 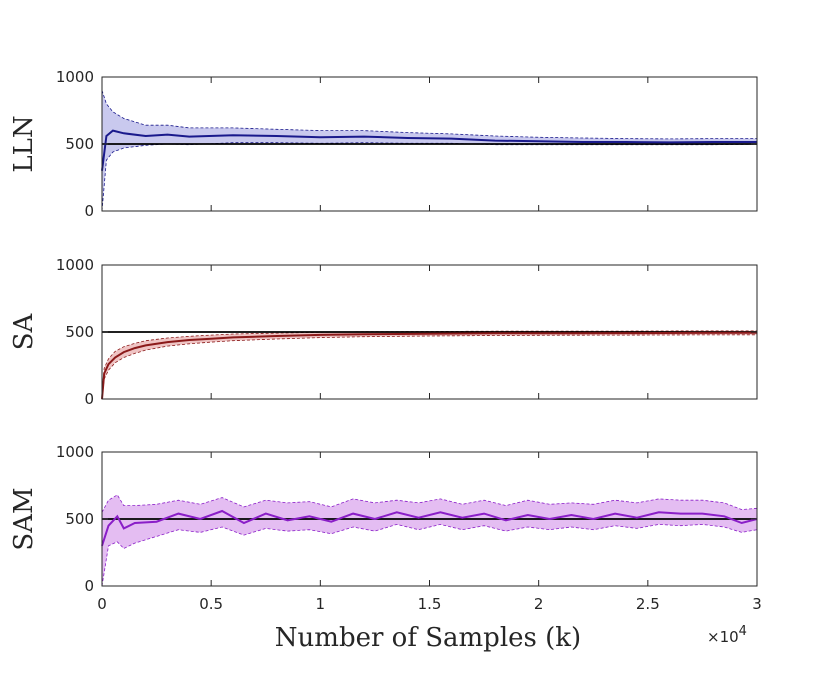 What do you see at coordinates (24, 143) in the screenshot?
I see `y-axis-label: LLN` at bounding box center [24, 143].